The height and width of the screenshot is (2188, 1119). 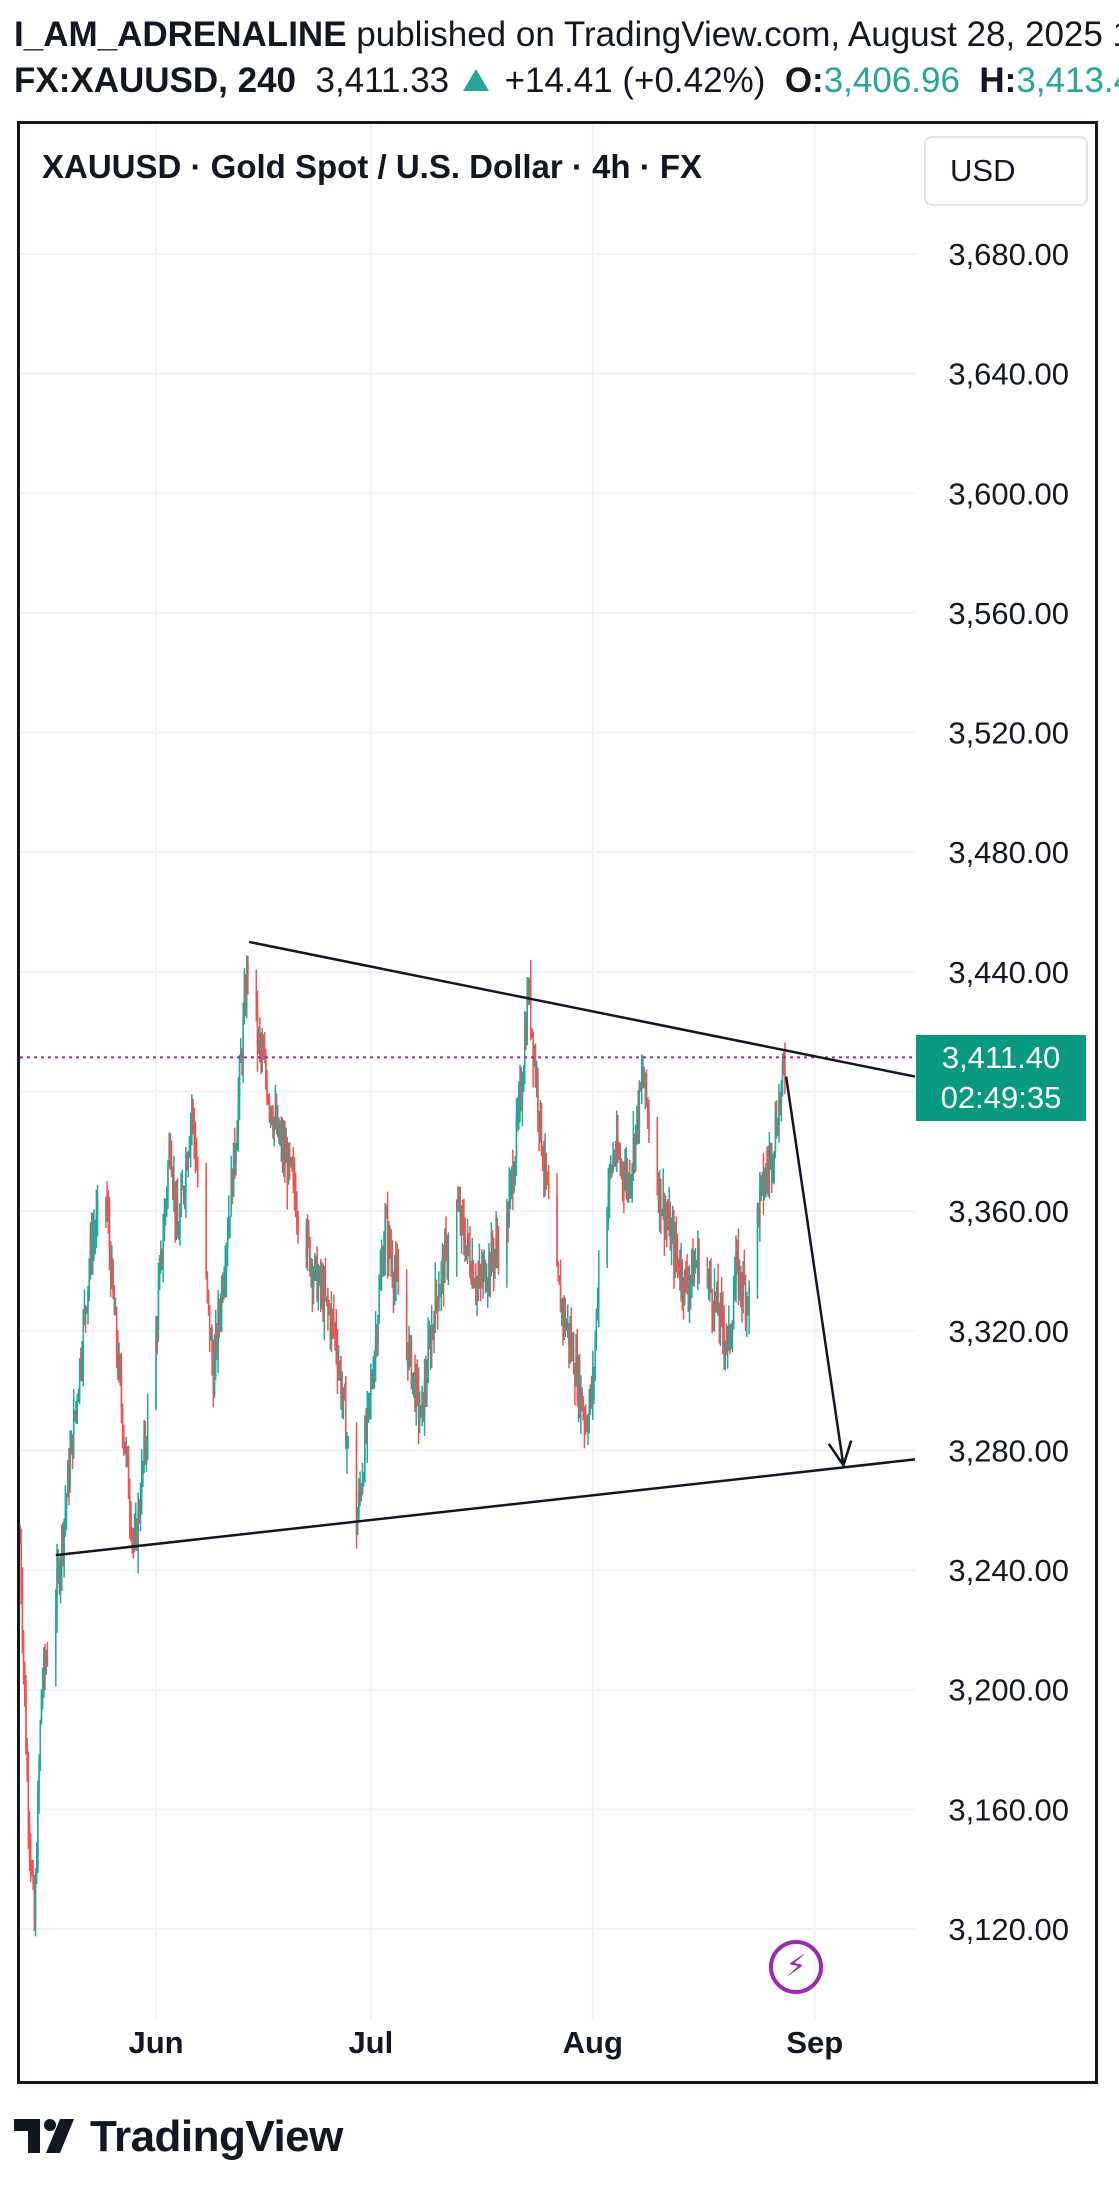 What do you see at coordinates (635, 80) in the screenshot?
I see `price-change: +14.41 (+0.42%)` at bounding box center [635, 80].